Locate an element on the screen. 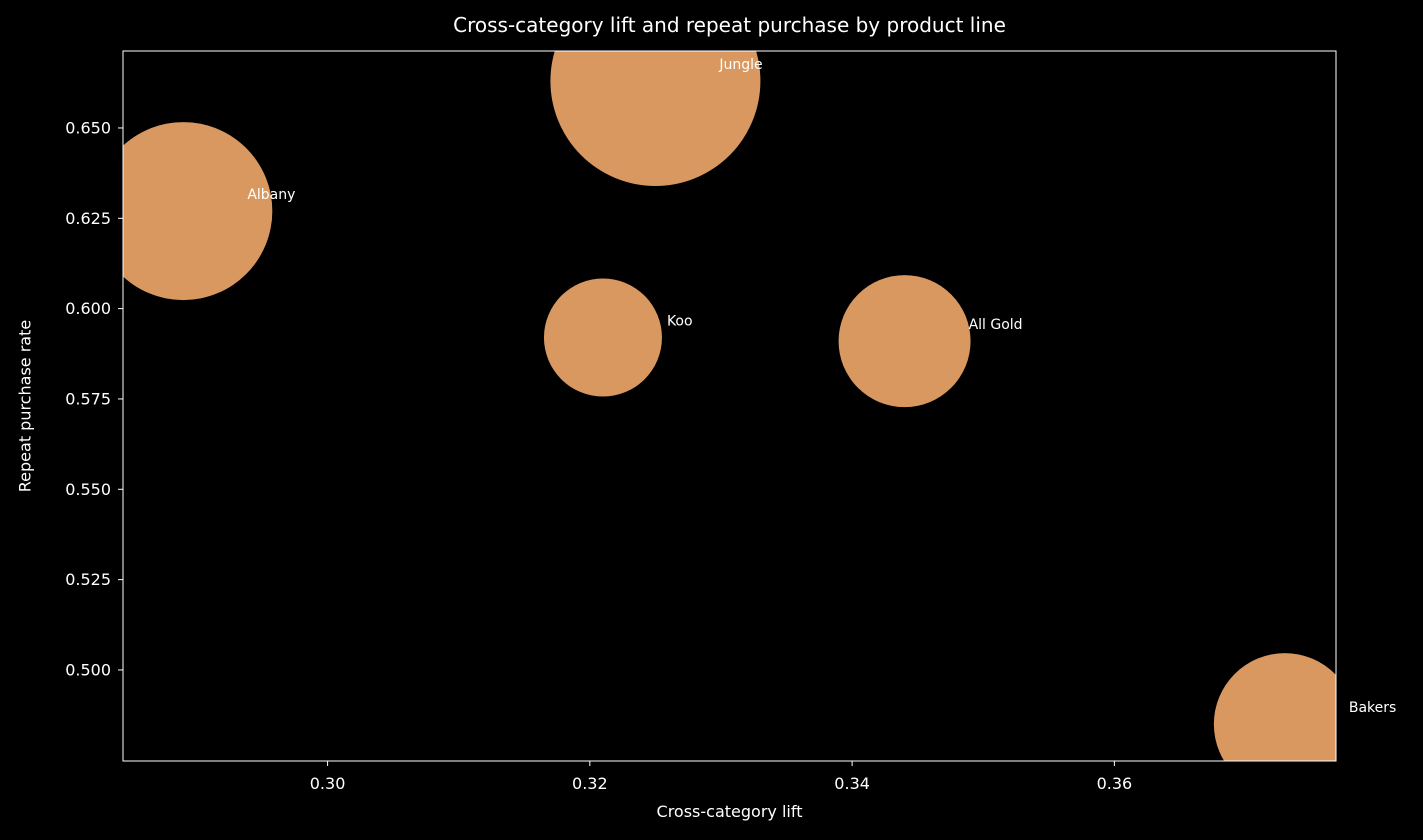 The height and width of the screenshot is (840, 1423). bubble-label-albany: Albany is located at coordinates (271, 195).